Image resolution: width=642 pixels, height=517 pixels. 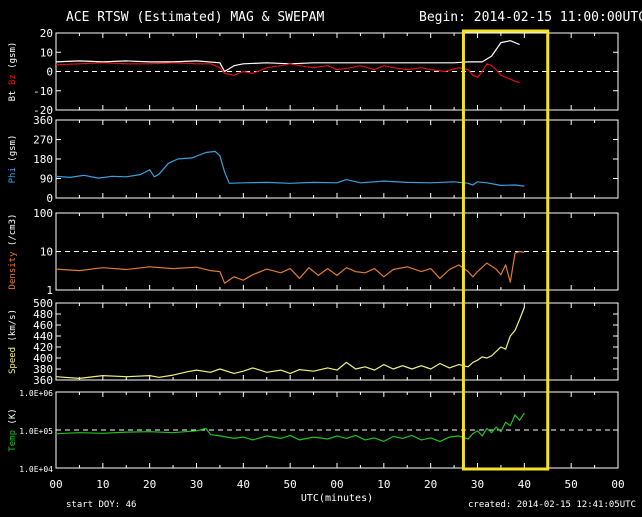 What do you see at coordinates (43, 325) in the screenshot?
I see `speed-ytick-label: 460` at bounding box center [43, 325].